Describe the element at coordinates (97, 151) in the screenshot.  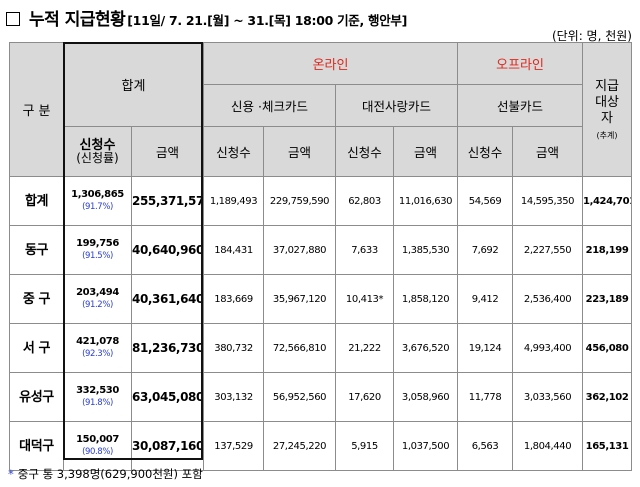
I see `header-total-apps: 신청수 (신청률)` at that location.